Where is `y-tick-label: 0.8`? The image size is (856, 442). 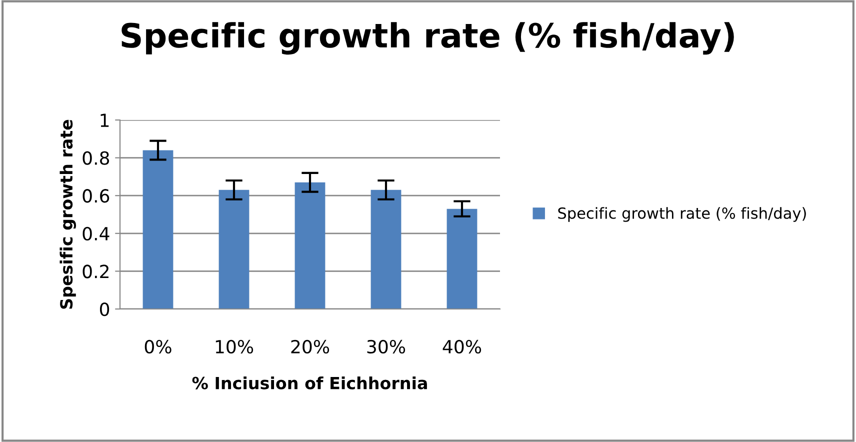 y-tick-label: 0.8 is located at coordinates (96, 158).